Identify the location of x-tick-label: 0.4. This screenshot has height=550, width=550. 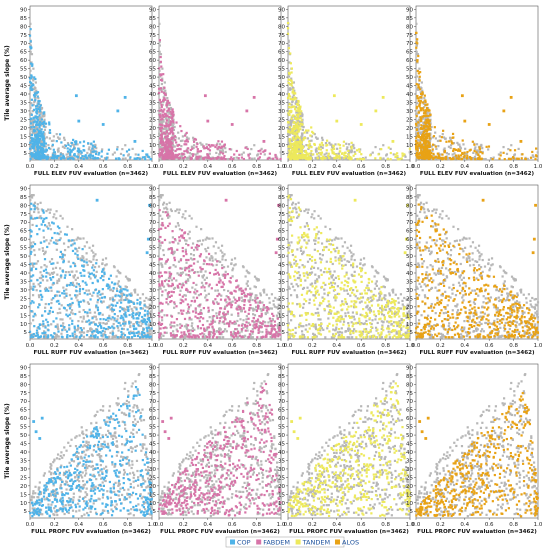
(336, 167).